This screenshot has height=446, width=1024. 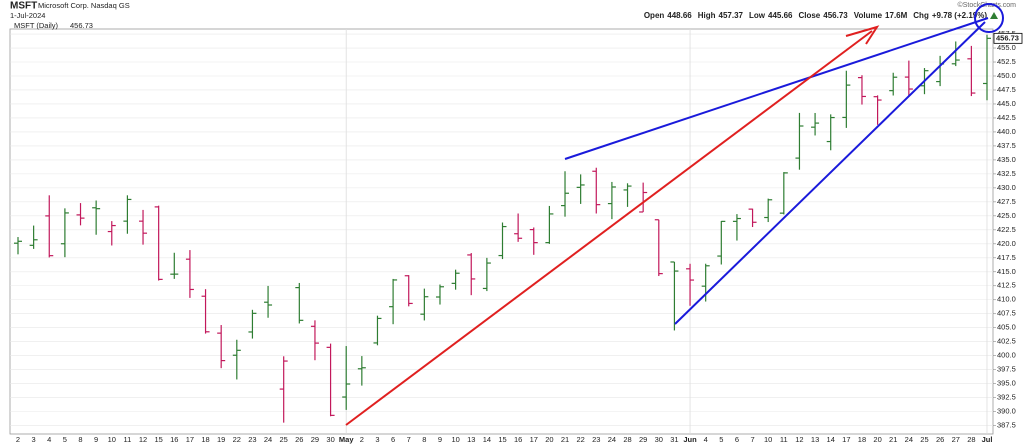 I want to click on stat-label: High, so click(x=707, y=15).